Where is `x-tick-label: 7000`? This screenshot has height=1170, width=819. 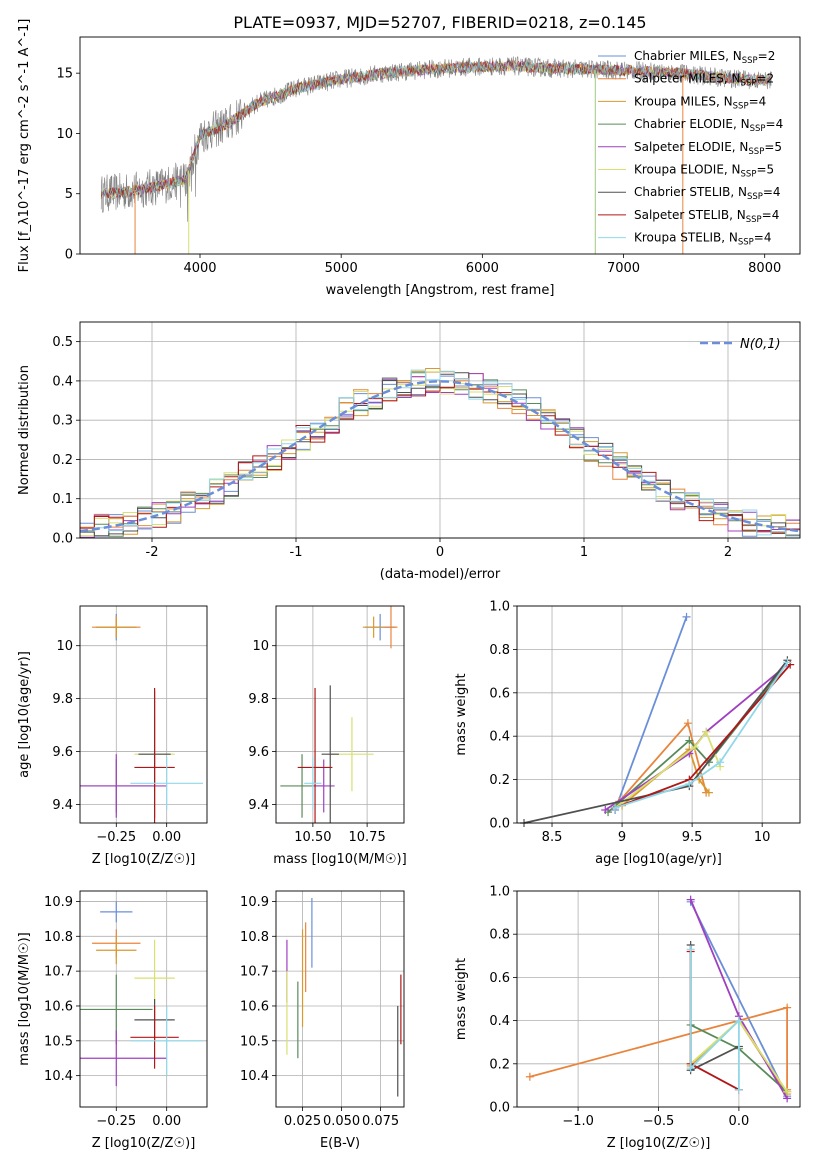
x-tick-label: 7000 is located at coordinates (623, 268).